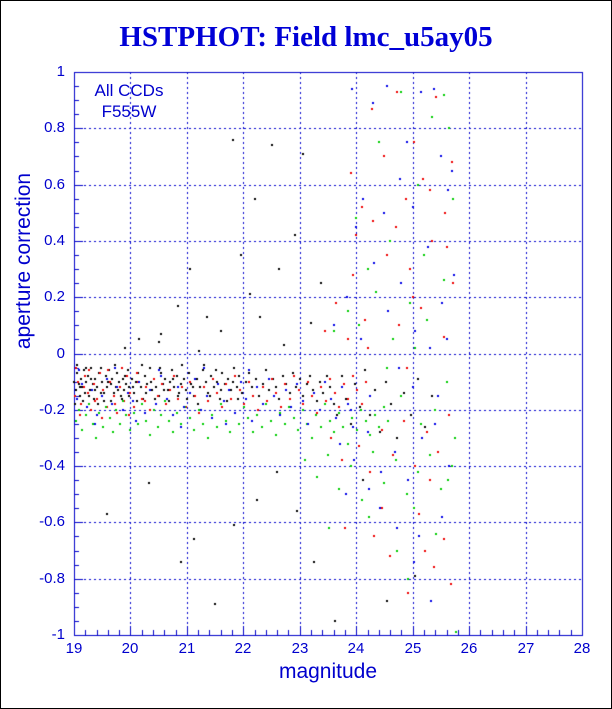 This screenshot has width=612, height=709. I want to click on y-tick-label: -0.6, so click(52, 521).